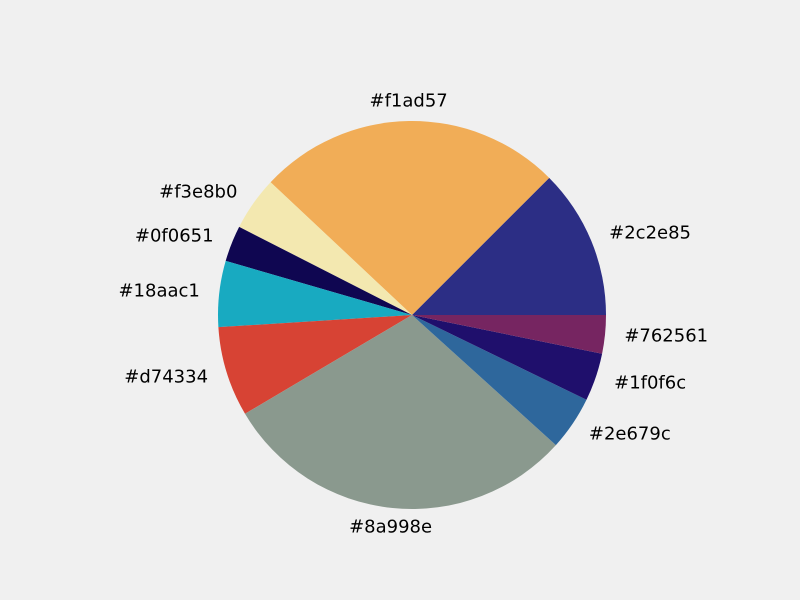  Describe the element at coordinates (409, 101) in the screenshot. I see `pie-slice-label: #f1ad57` at that location.